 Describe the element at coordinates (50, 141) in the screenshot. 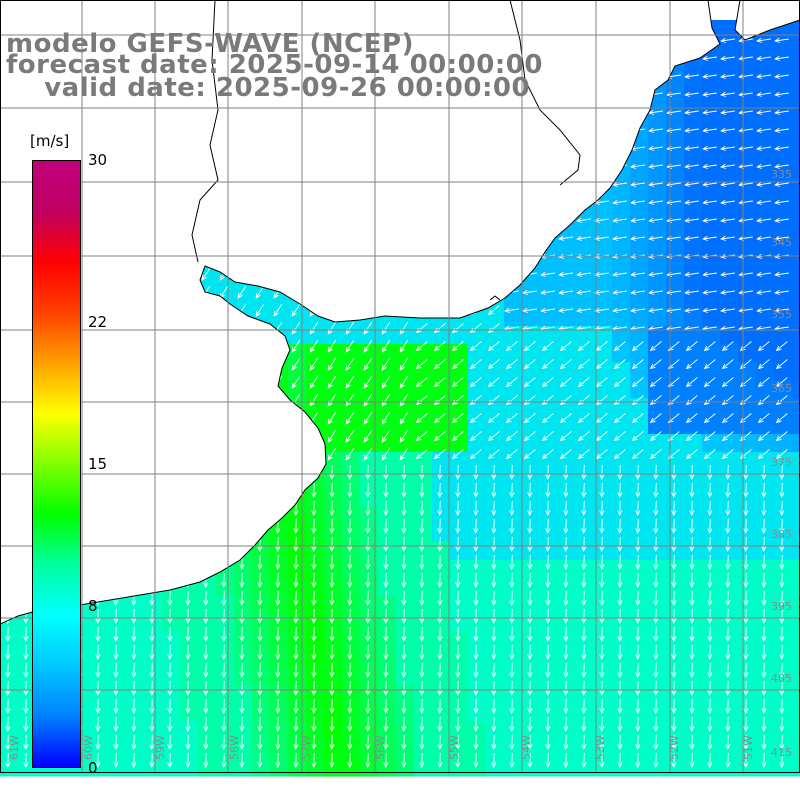

I see `colorbar-unit: [m/s]` at that location.